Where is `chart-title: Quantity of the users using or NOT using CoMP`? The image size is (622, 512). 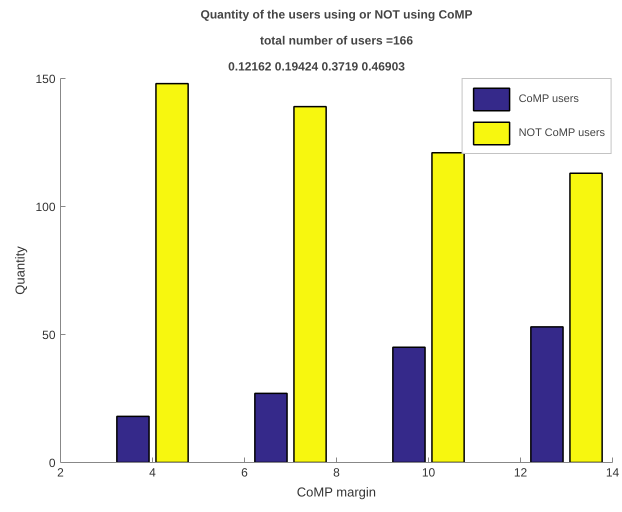 chart-title: Quantity of the users using or NOT using CoMP is located at coordinates (336, 15).